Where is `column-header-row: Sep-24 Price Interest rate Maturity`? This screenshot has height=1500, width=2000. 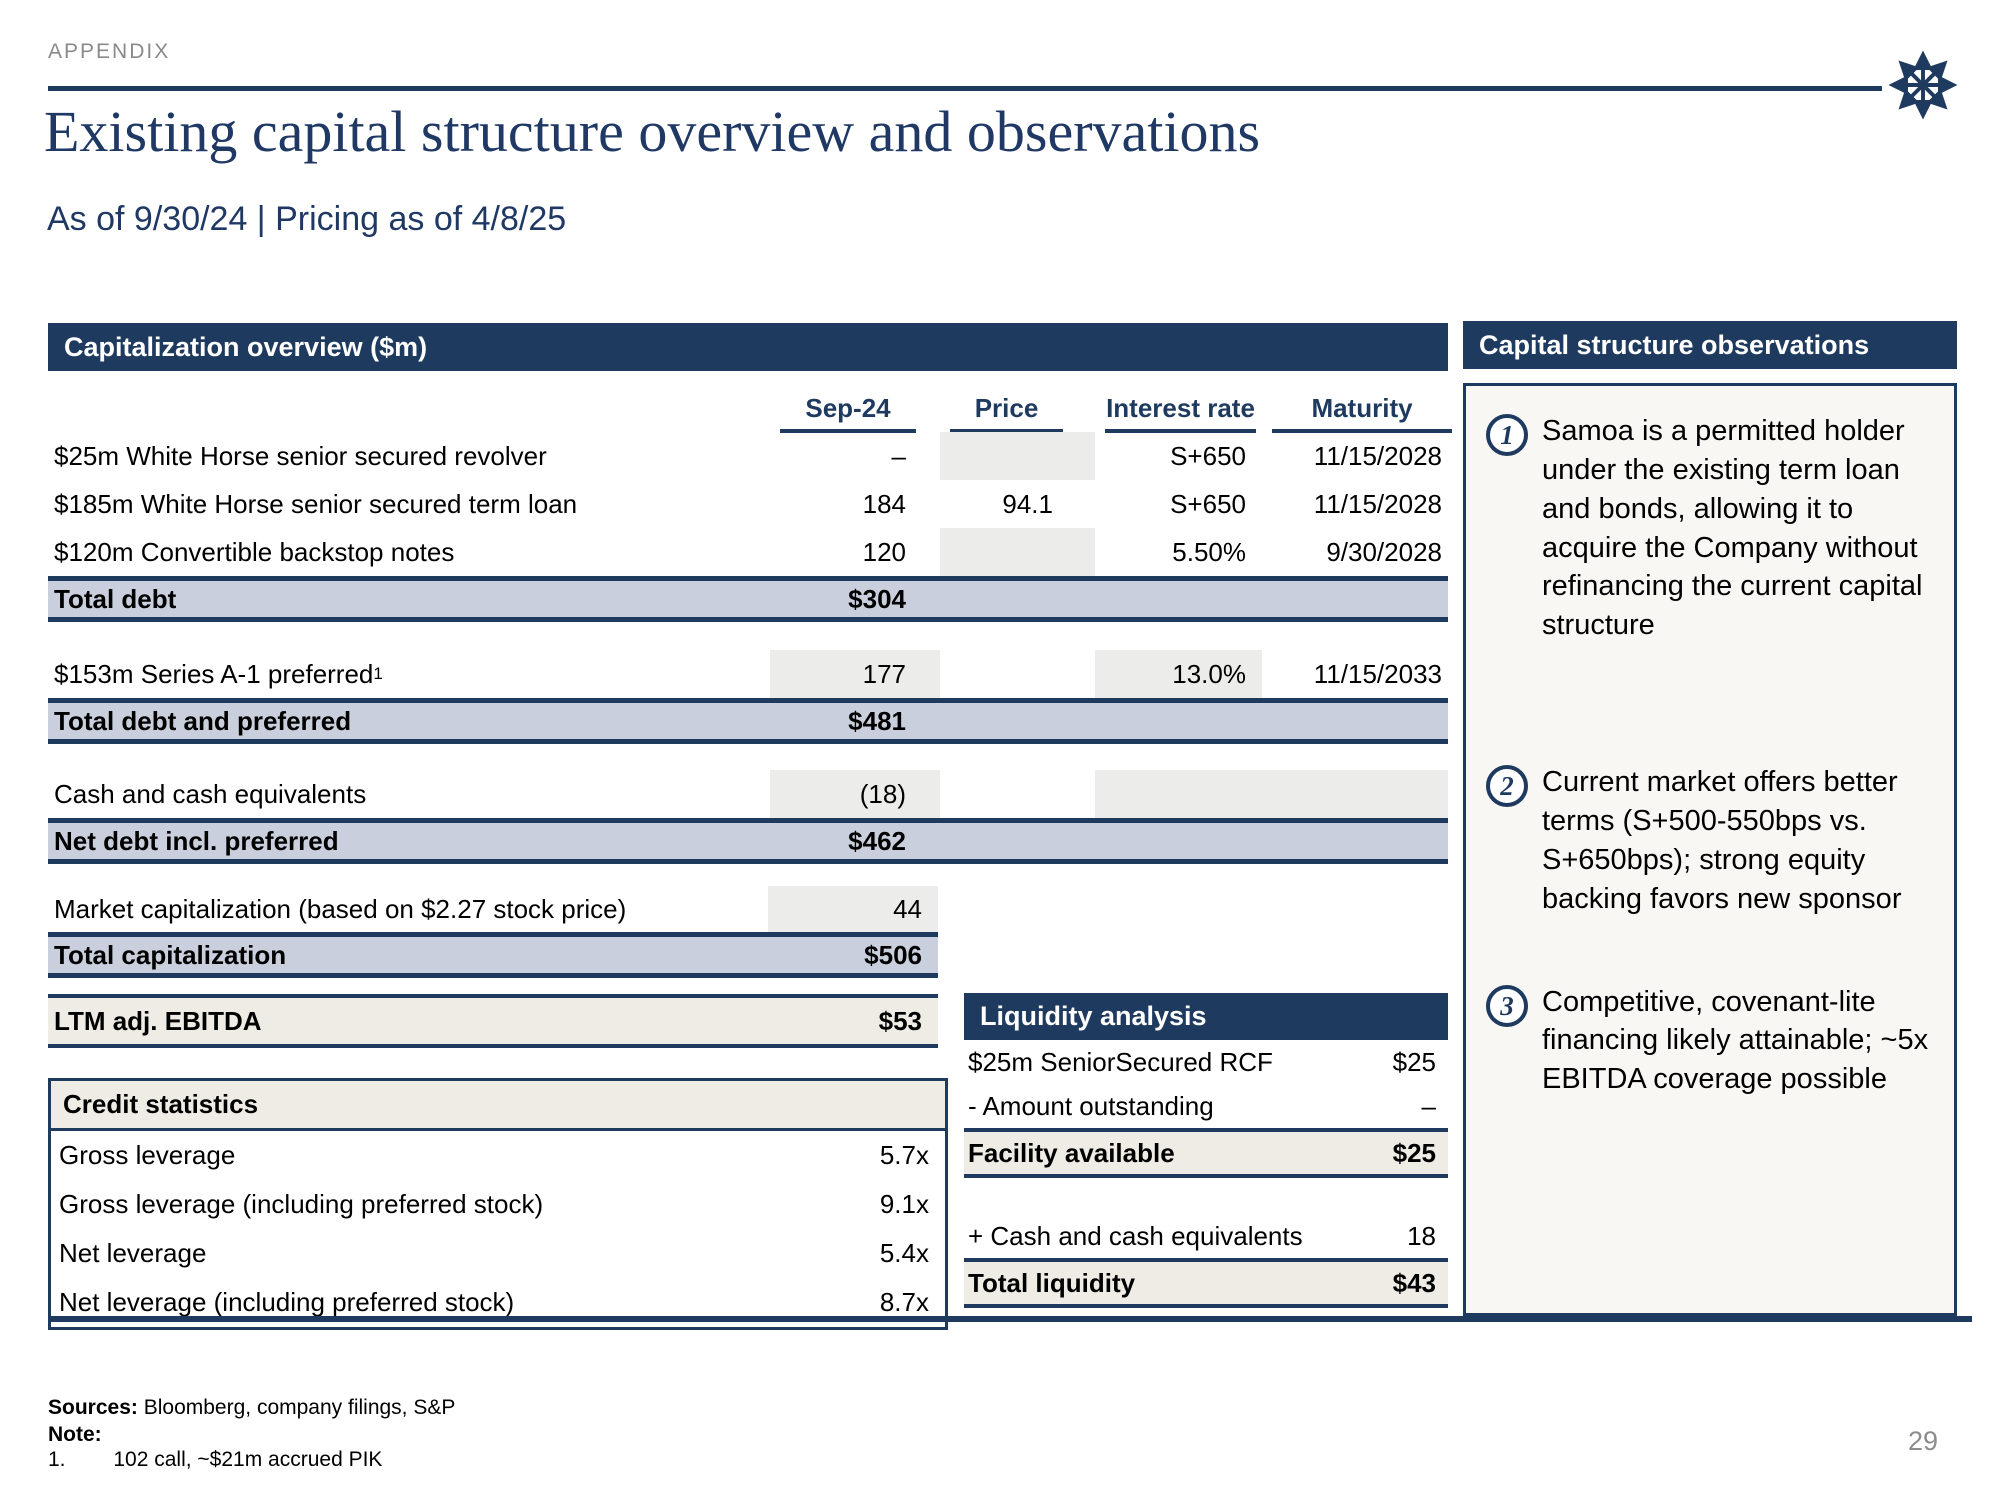 column-header-row: Sep-24 Price Interest rate Maturity is located at coordinates (750, 413).